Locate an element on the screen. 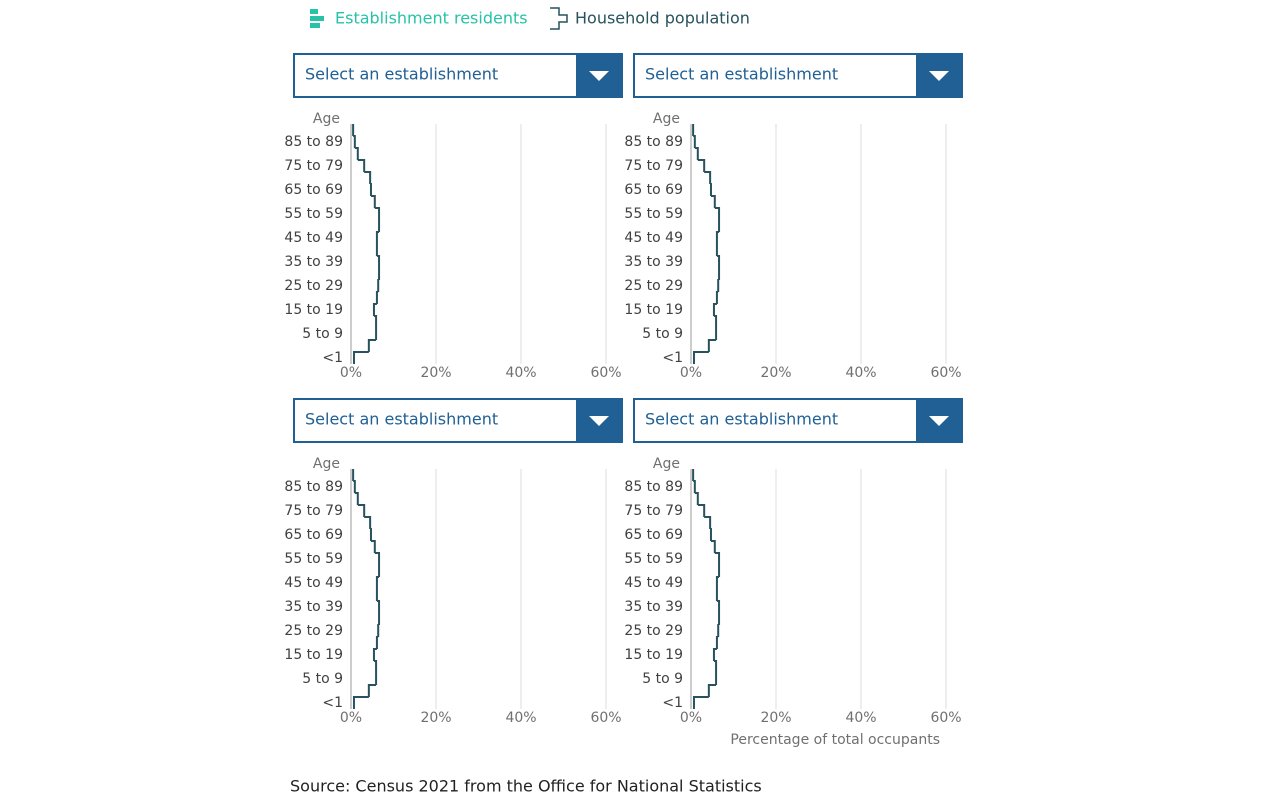 This screenshot has height=806, width=1280. legend-label: Establishment residents is located at coordinates (431, 18).